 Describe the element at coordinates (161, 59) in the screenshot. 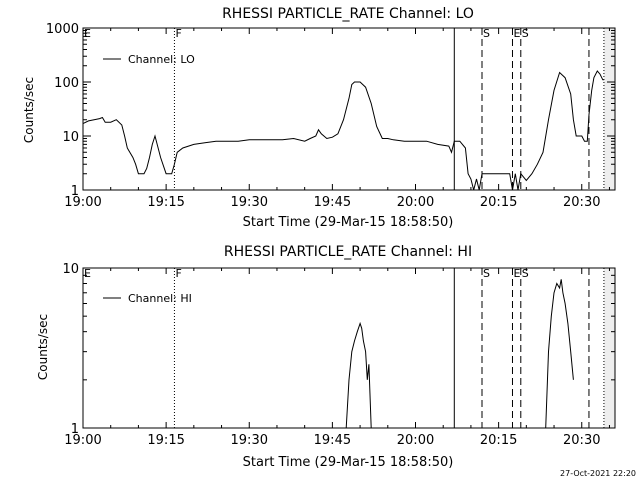

I see `legend-entry: Channel: LO` at that location.